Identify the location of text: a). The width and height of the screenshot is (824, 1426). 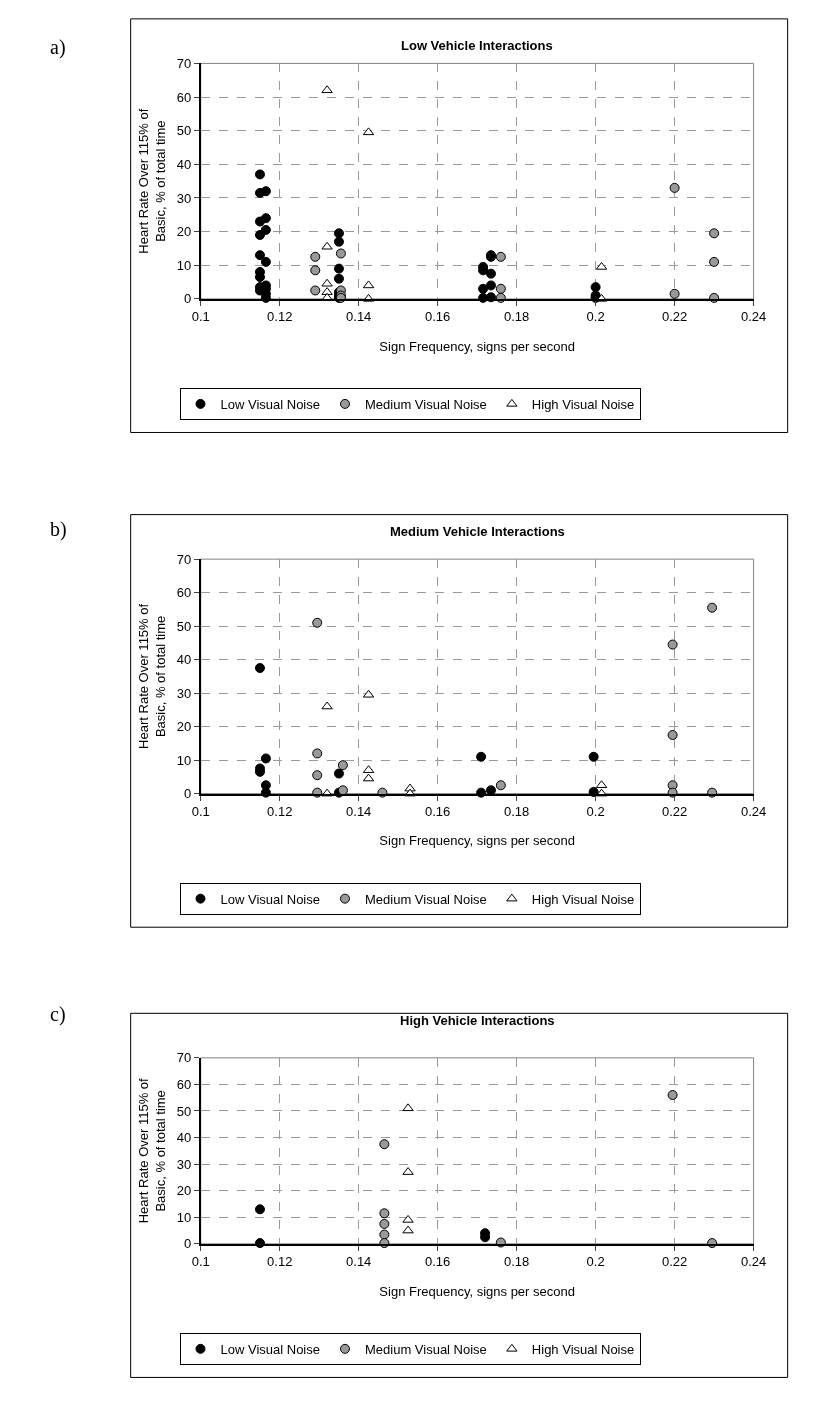
(58, 47).